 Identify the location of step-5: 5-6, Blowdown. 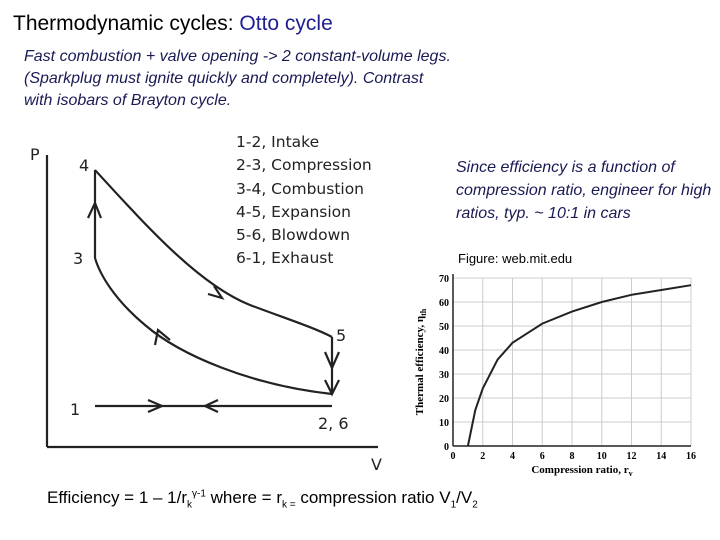
(293, 235).